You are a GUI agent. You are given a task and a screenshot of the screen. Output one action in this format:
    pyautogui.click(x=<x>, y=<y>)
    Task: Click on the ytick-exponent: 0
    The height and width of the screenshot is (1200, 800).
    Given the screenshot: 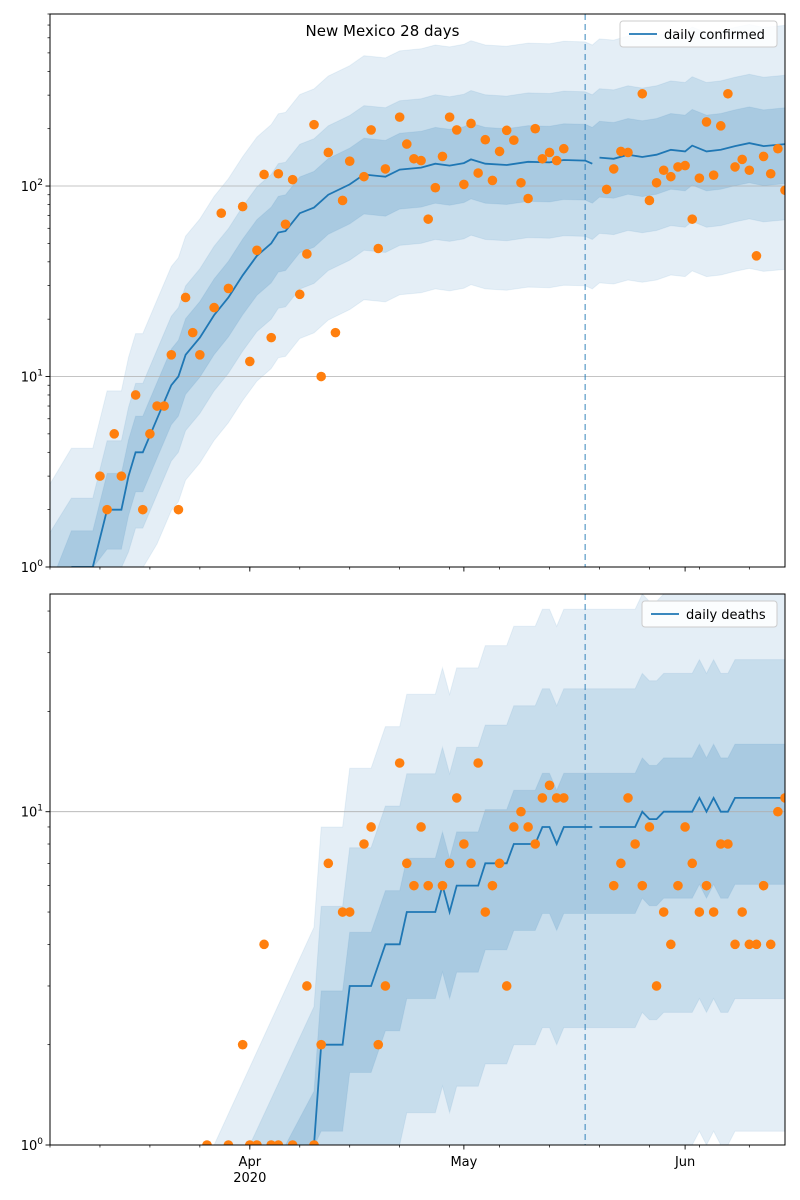 What is the action you would take?
    pyautogui.click(x=40, y=564)
    